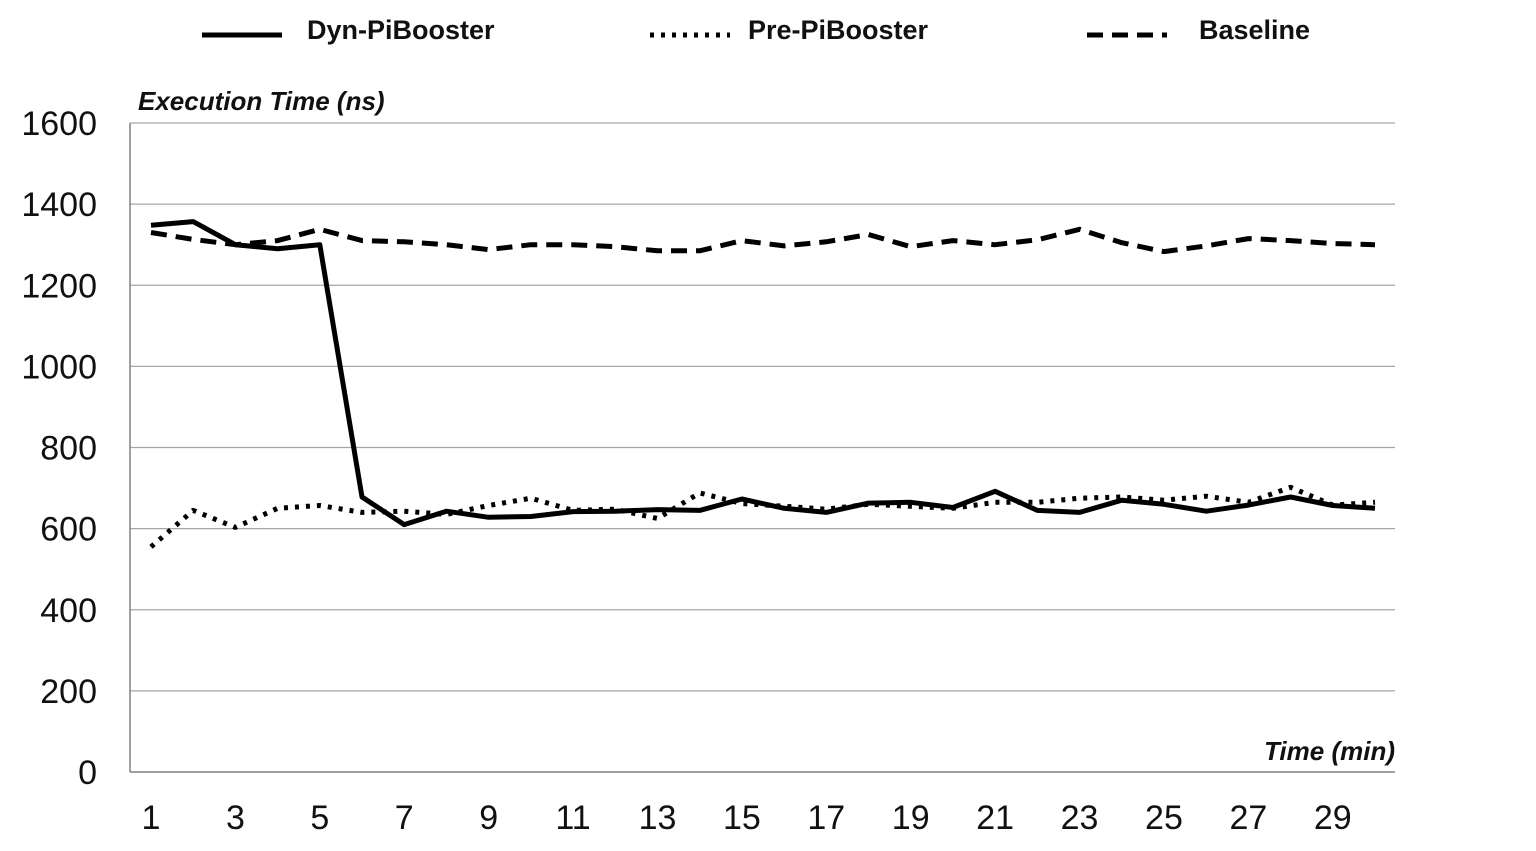  I want to click on x-tick-labels: 1 3 5 7 9 11 13 15 17 19 21 23 25 27 29, so click(747, 818).